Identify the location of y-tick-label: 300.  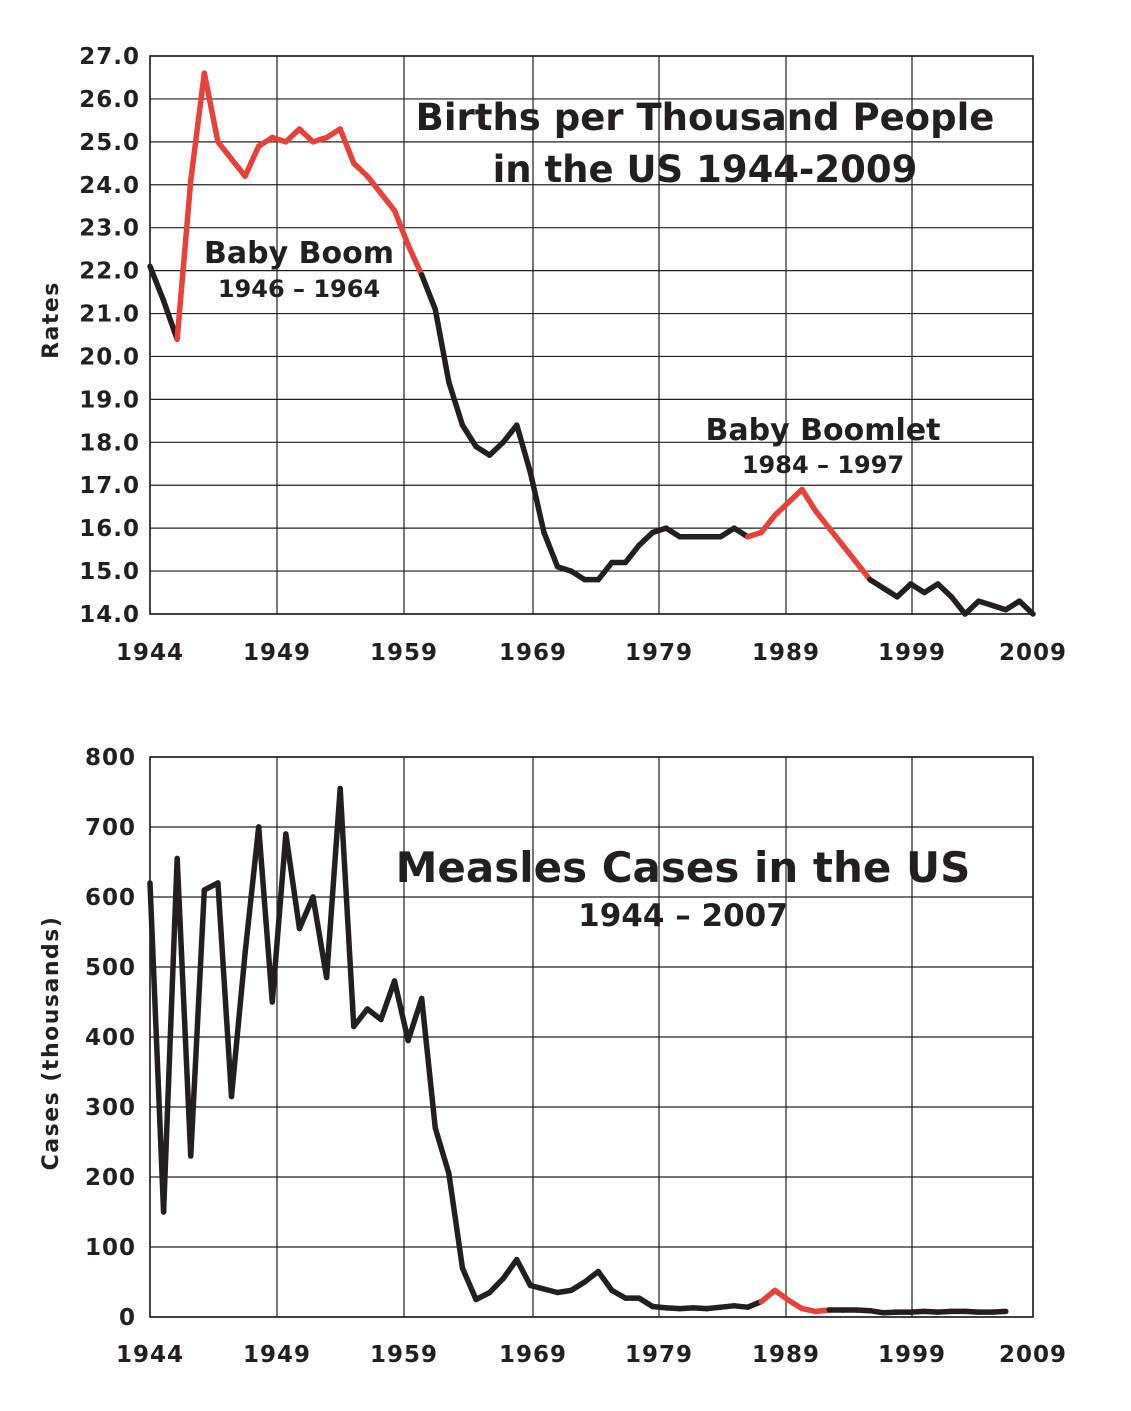
(110, 1108).